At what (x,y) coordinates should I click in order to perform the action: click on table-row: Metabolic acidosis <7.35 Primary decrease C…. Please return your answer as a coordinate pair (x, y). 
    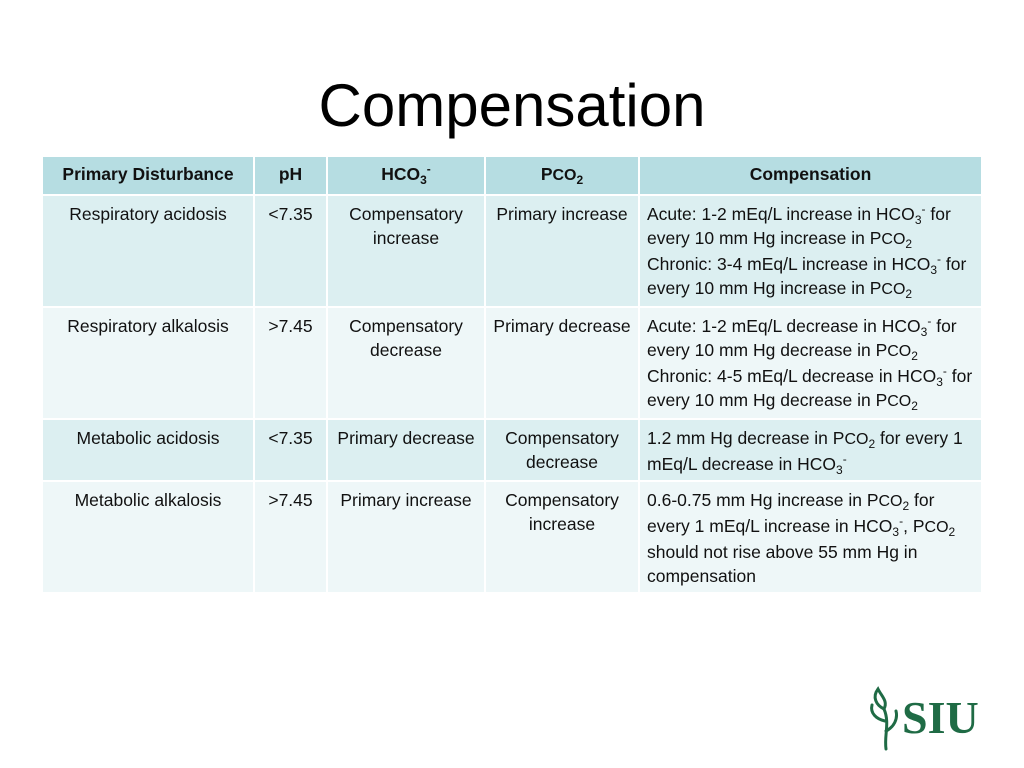
    Looking at the image, I should click on (512, 450).